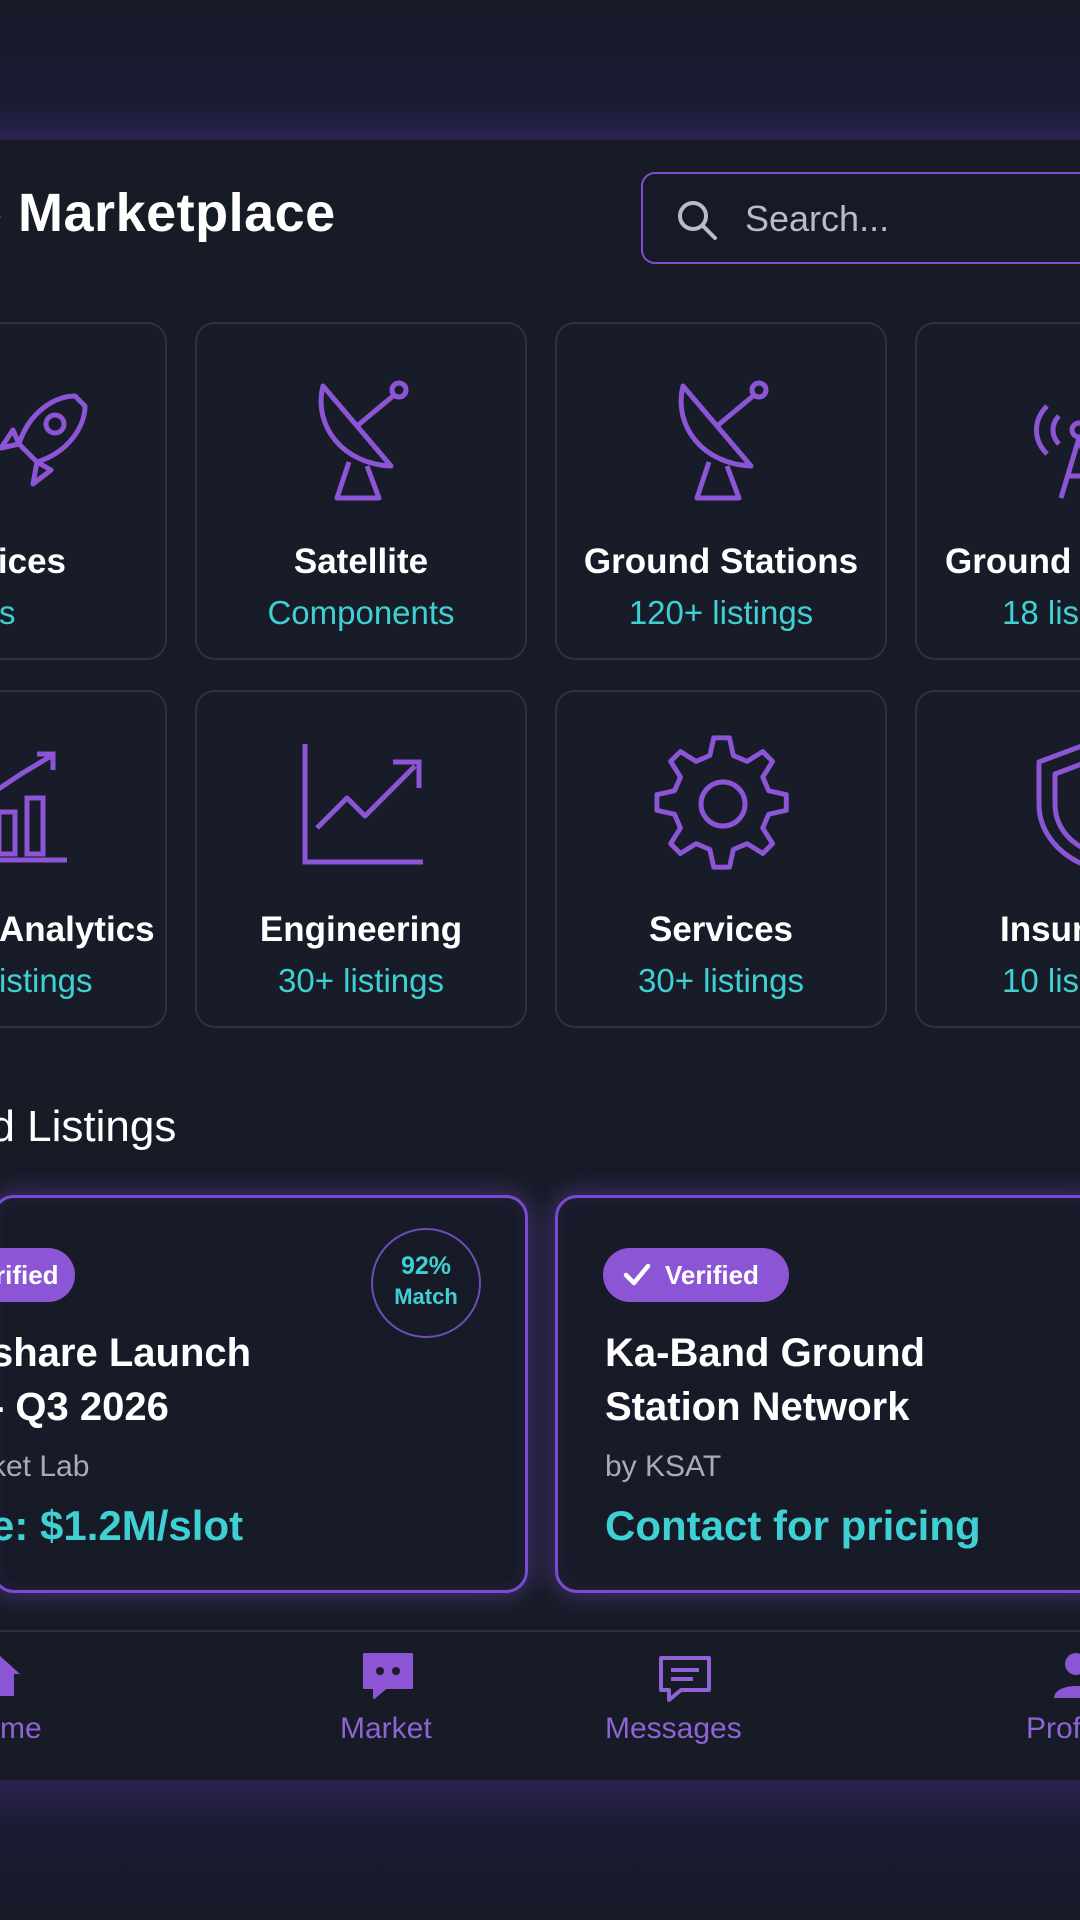  I want to click on listing-provider: by KSAT, so click(663, 1466).